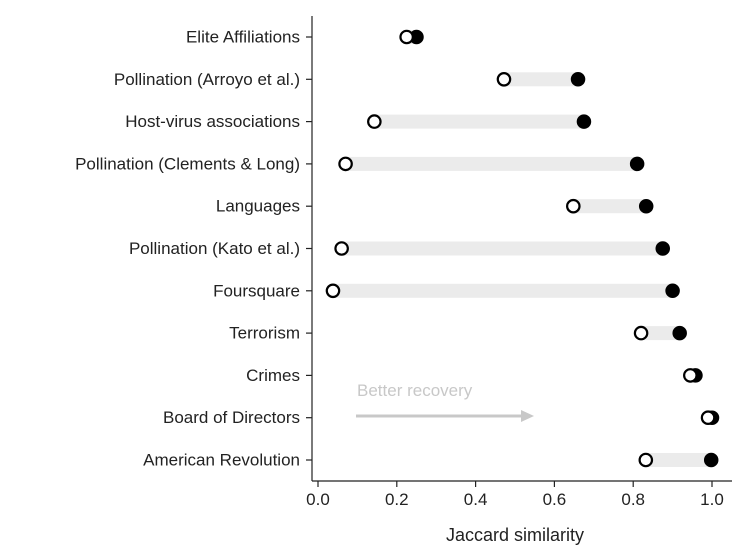 This screenshot has height=560, width=747. Describe the element at coordinates (214, 248) in the screenshot. I see `category-label: Pollination (Kato et al.)` at that location.